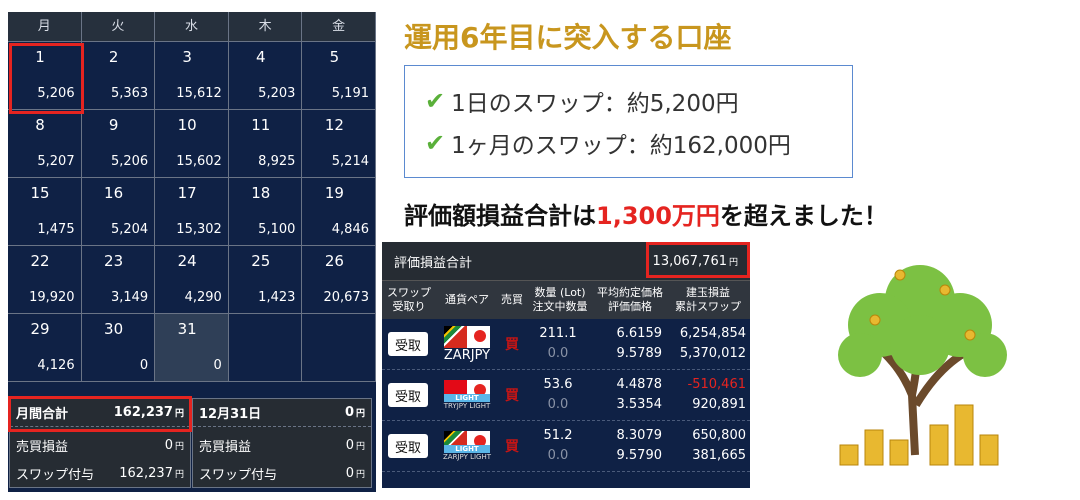 This screenshot has height=500, width=1080. Describe the element at coordinates (350, 161) in the screenshot. I see `day-swap: 5,214` at that location.